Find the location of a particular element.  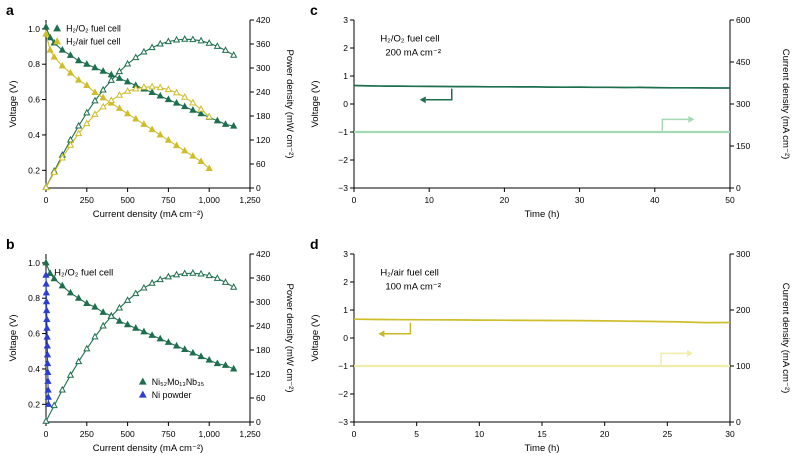

svg-text: 40 is located at coordinates (655, 200).